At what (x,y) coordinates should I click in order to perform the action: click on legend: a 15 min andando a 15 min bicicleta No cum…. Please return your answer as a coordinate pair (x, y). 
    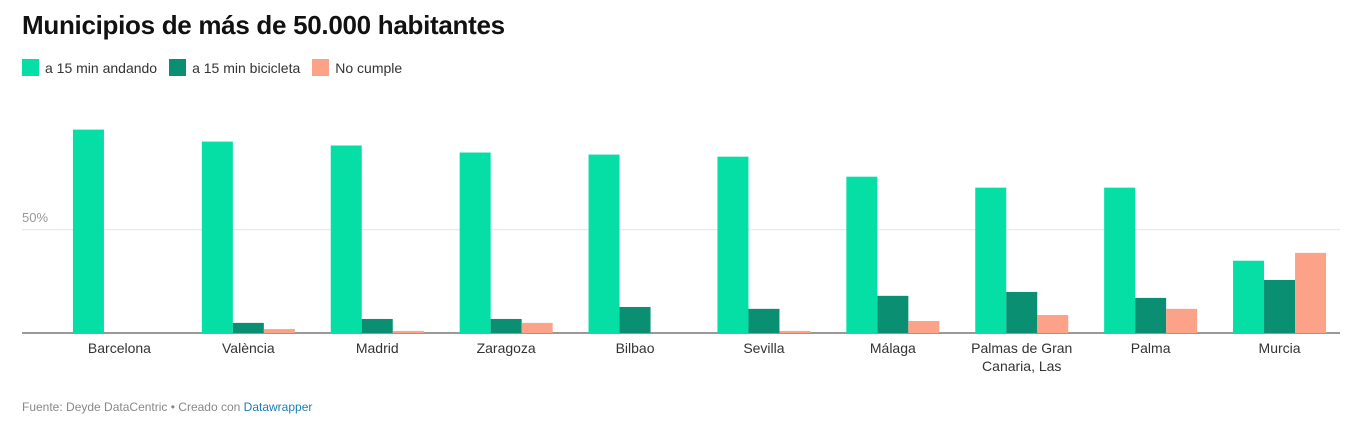
    Looking at the image, I should click on (212, 67).